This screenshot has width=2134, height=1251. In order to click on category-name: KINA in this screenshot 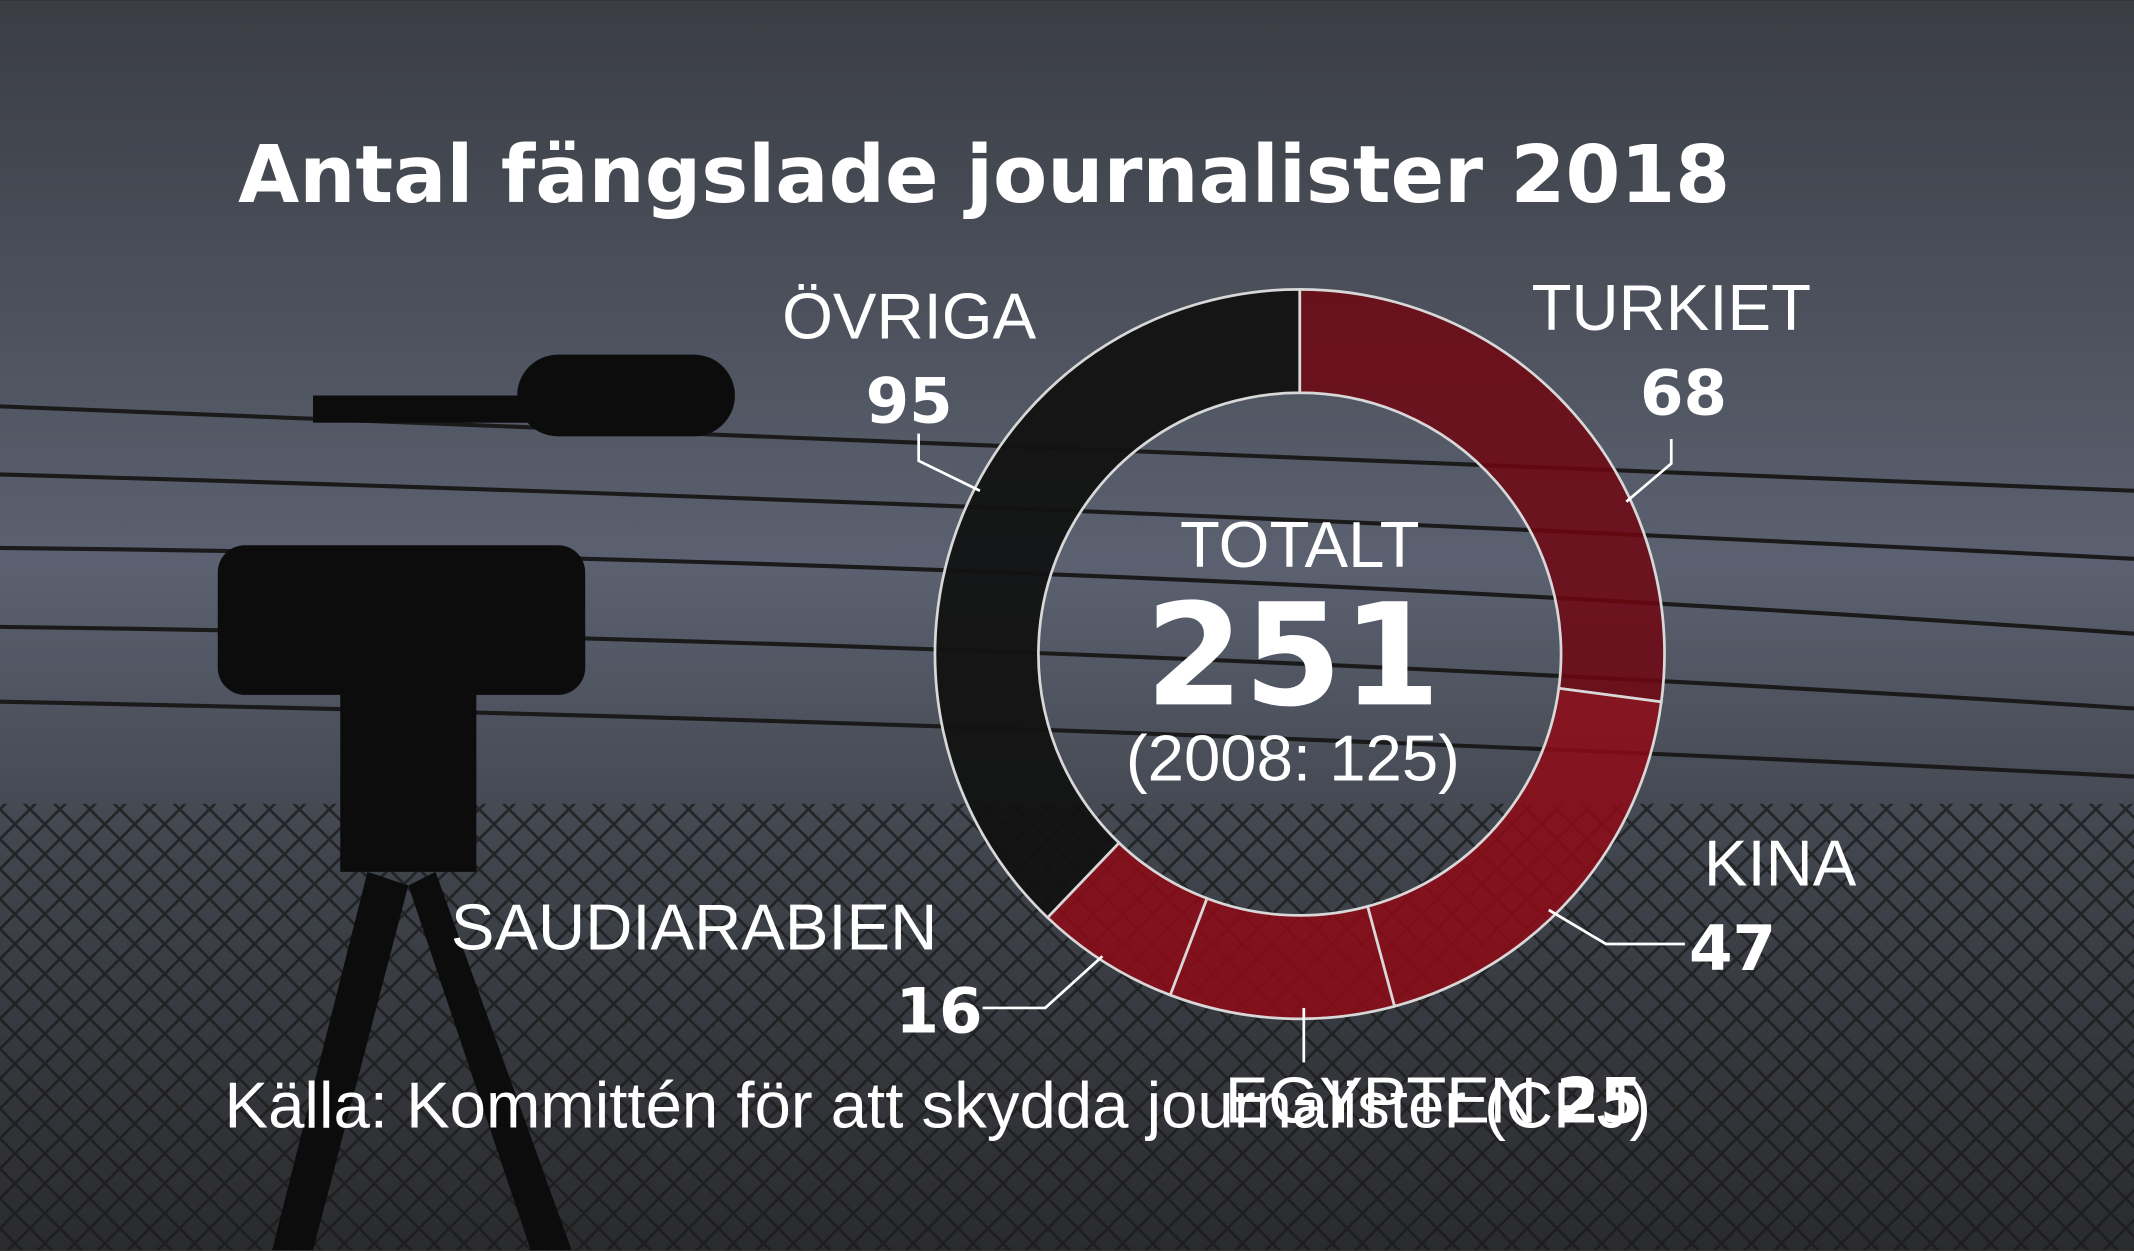, I will do `click(1780, 862)`.